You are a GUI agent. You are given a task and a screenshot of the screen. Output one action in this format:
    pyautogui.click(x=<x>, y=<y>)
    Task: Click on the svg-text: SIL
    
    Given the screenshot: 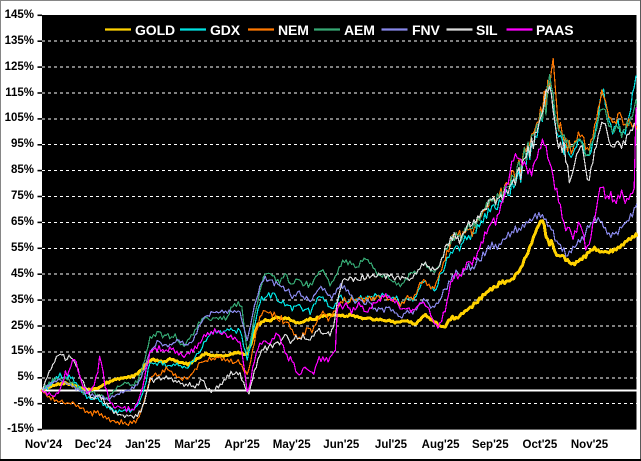 What is the action you would take?
    pyautogui.click(x=487, y=30)
    